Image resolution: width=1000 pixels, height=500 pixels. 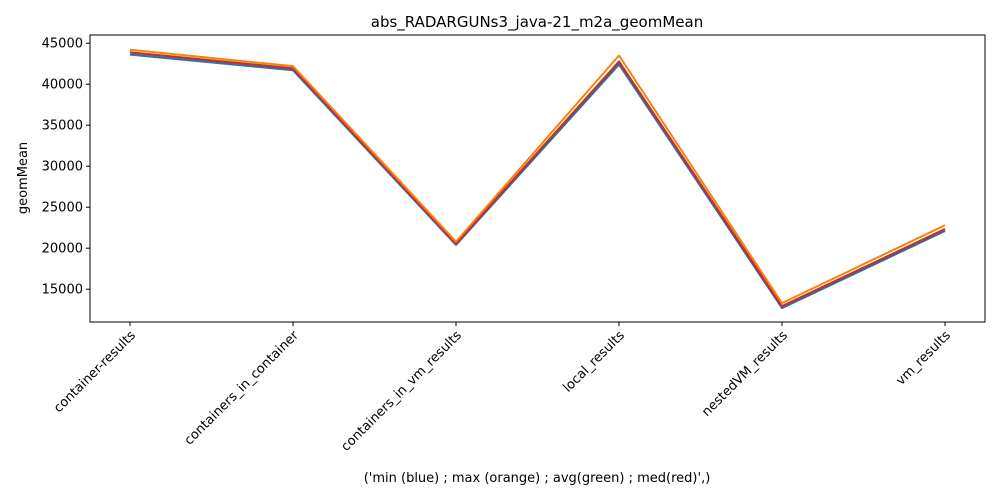 I want to click on x-tick-label: container-results, so click(x=95, y=372).